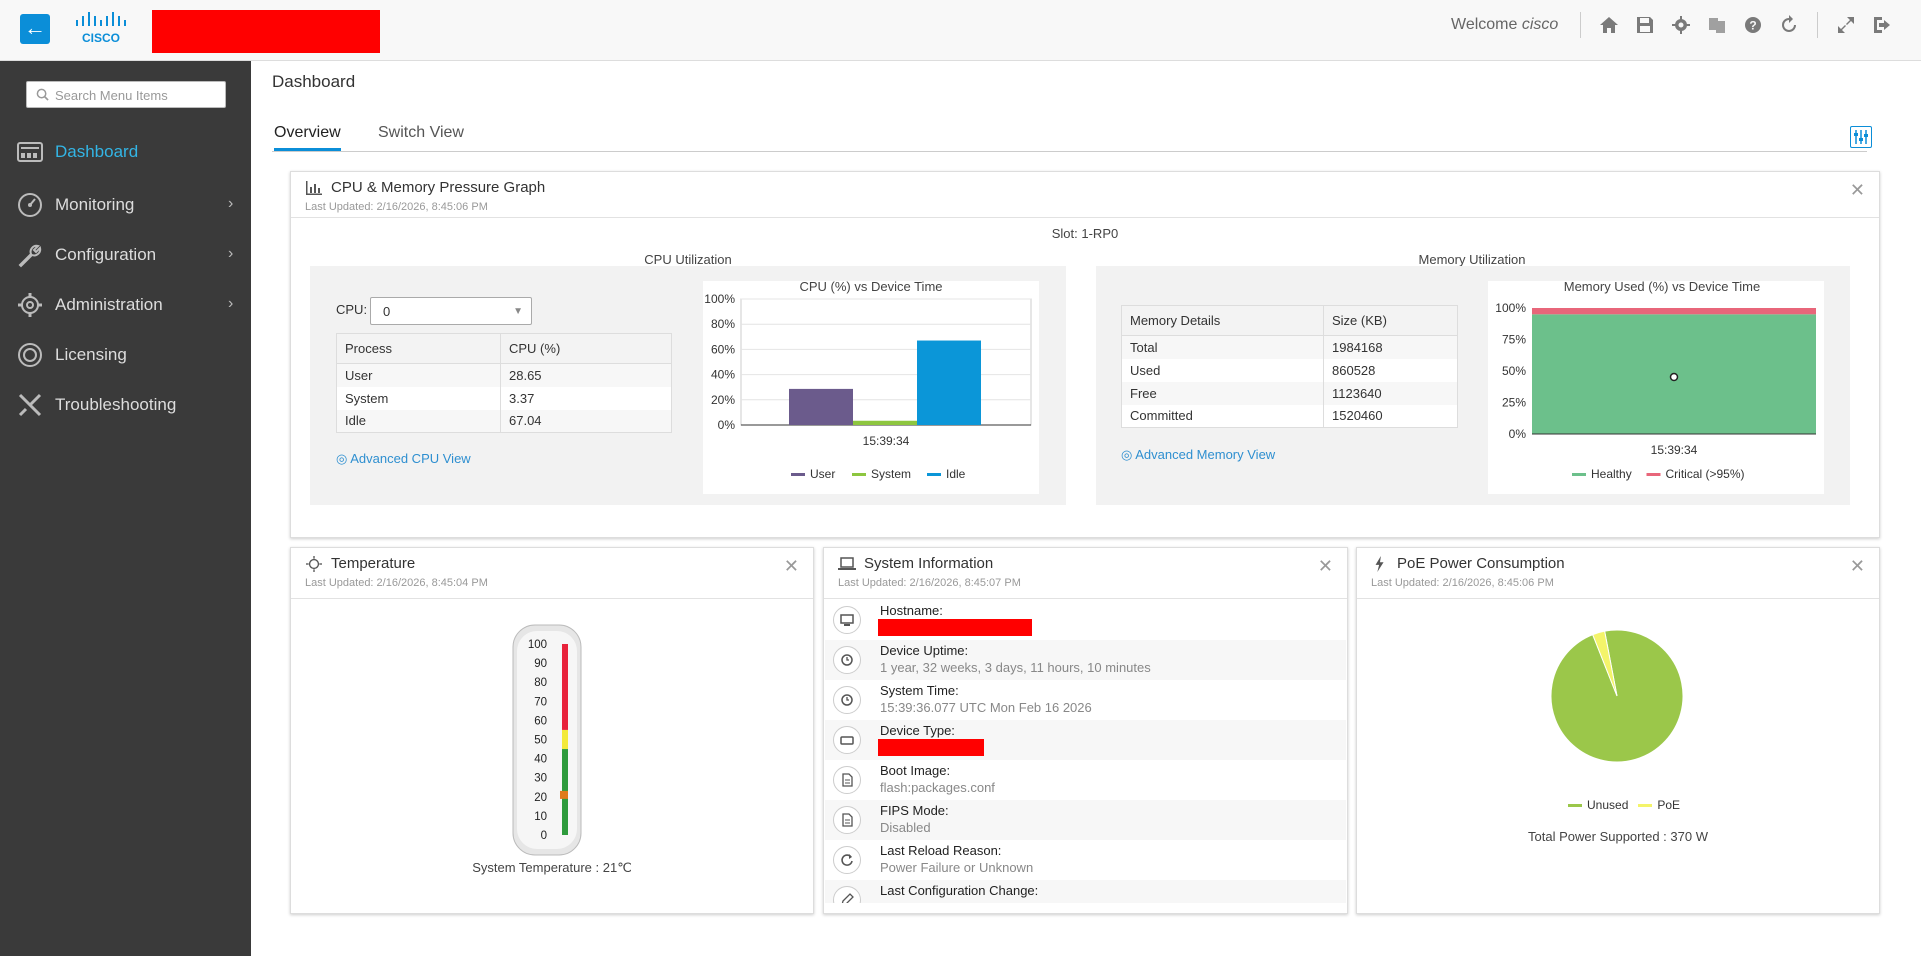  Describe the element at coordinates (1514, 371) in the screenshot. I see `y-tick-label: 50%` at that location.